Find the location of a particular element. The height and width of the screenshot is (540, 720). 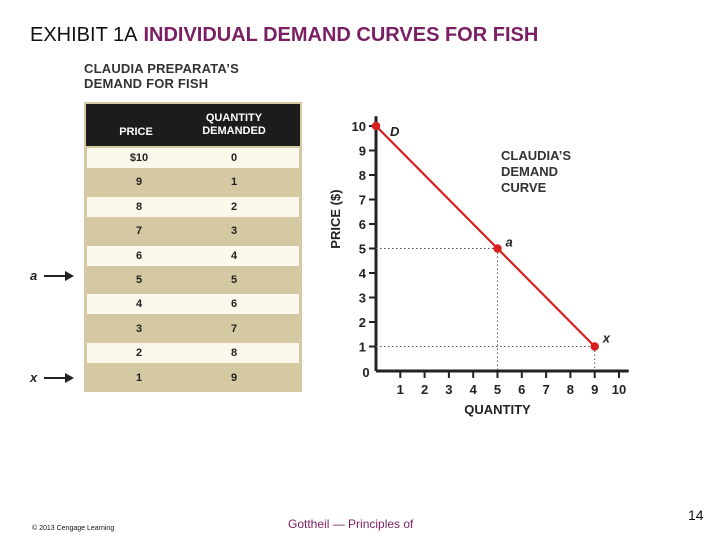

x-tick-label: 8 is located at coordinates (570, 389).